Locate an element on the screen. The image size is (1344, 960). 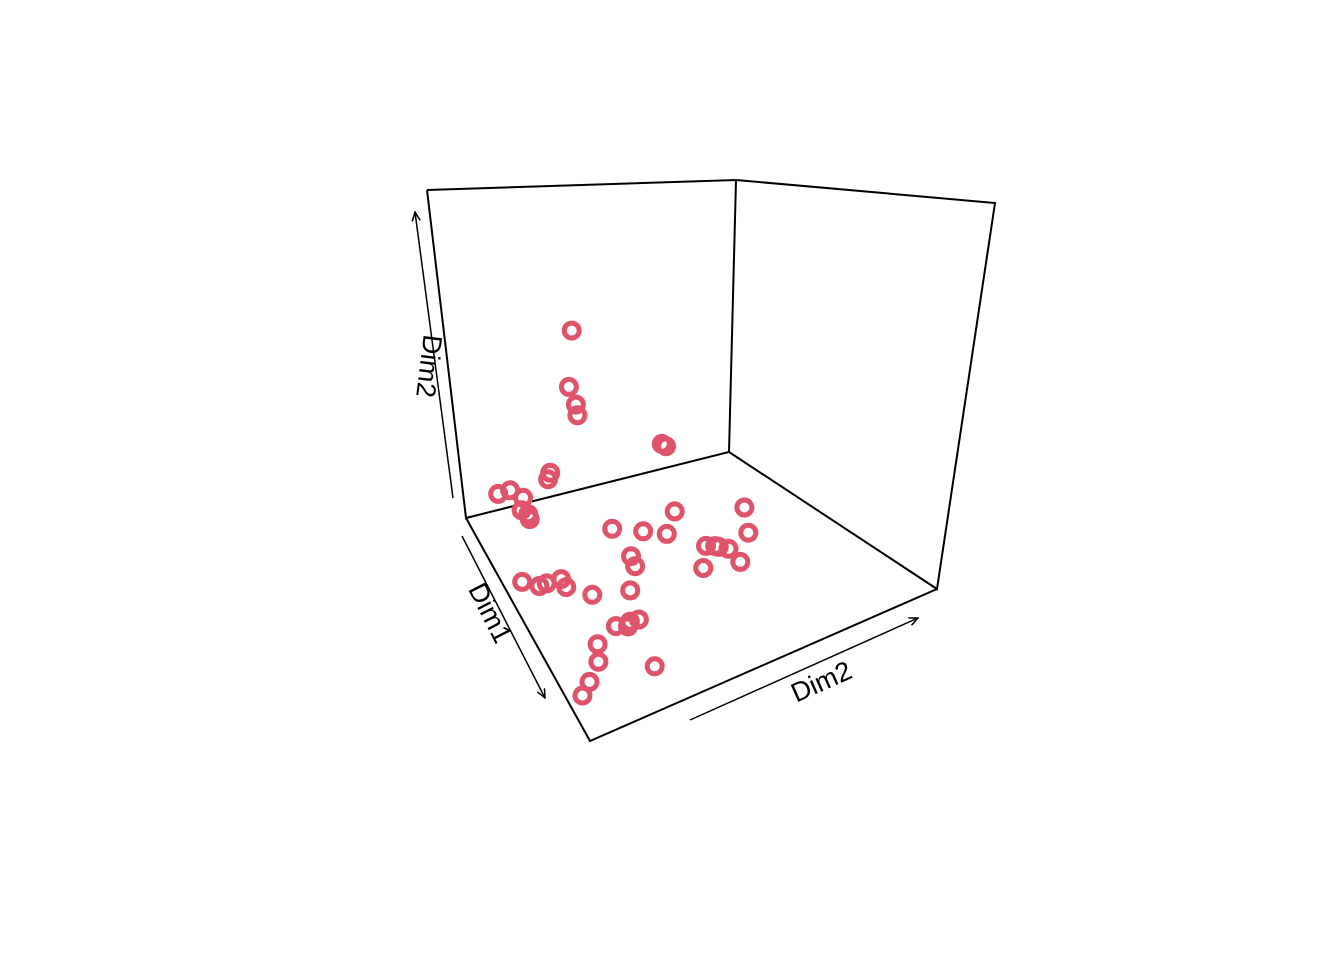
floor-edges is located at coordinates (701, 630).